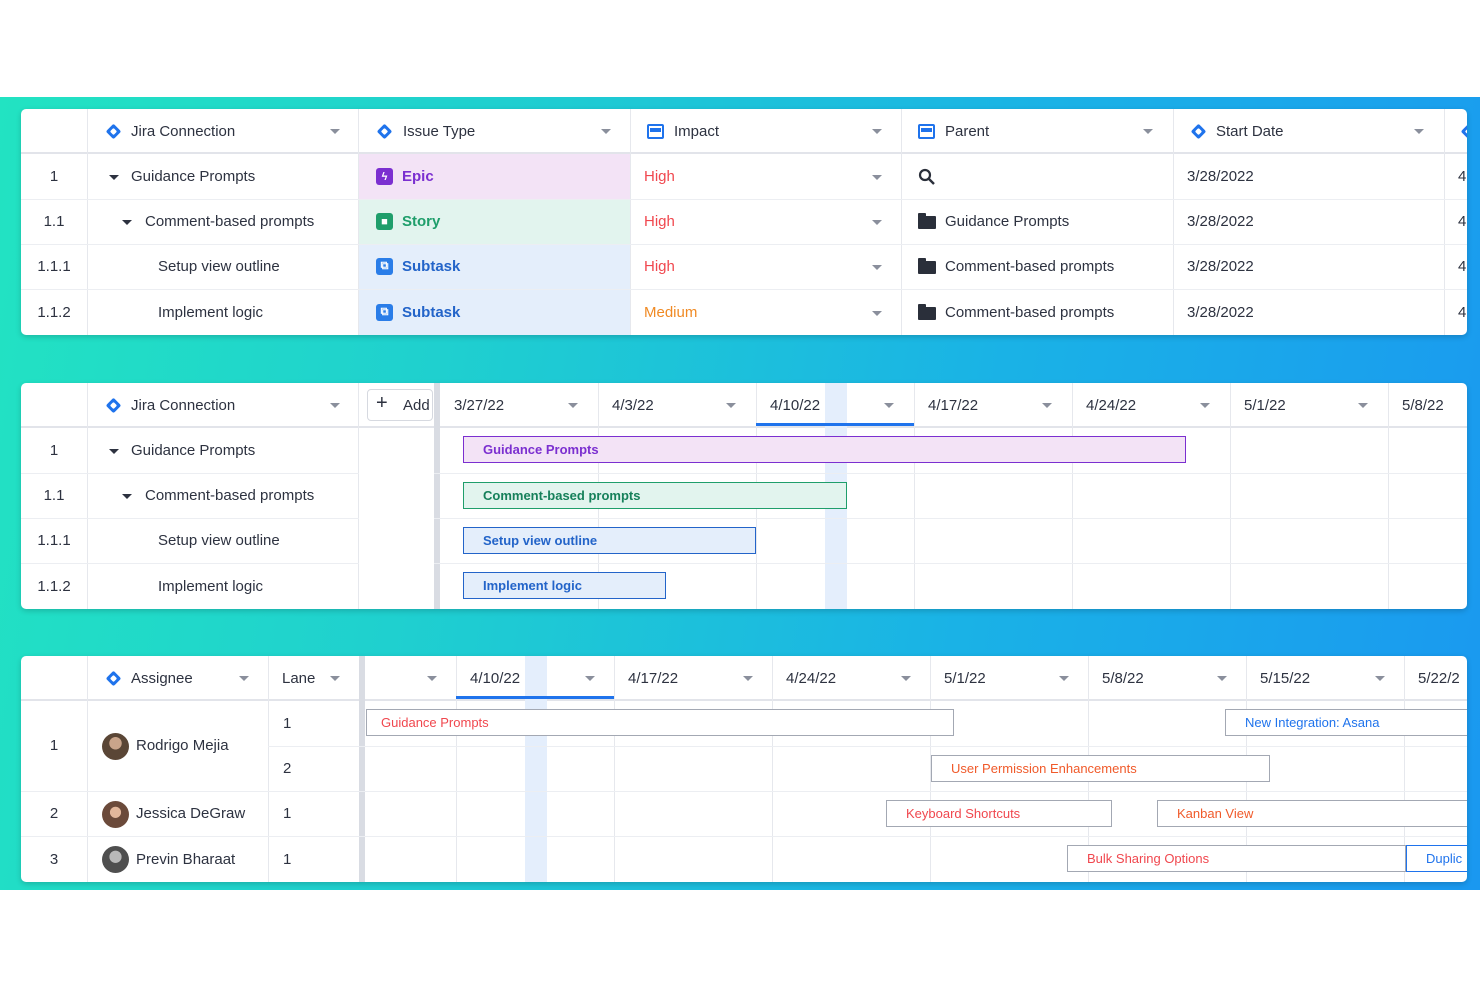 This screenshot has width=1480, height=987. I want to click on issue-type-value: Epic, so click(418, 176).